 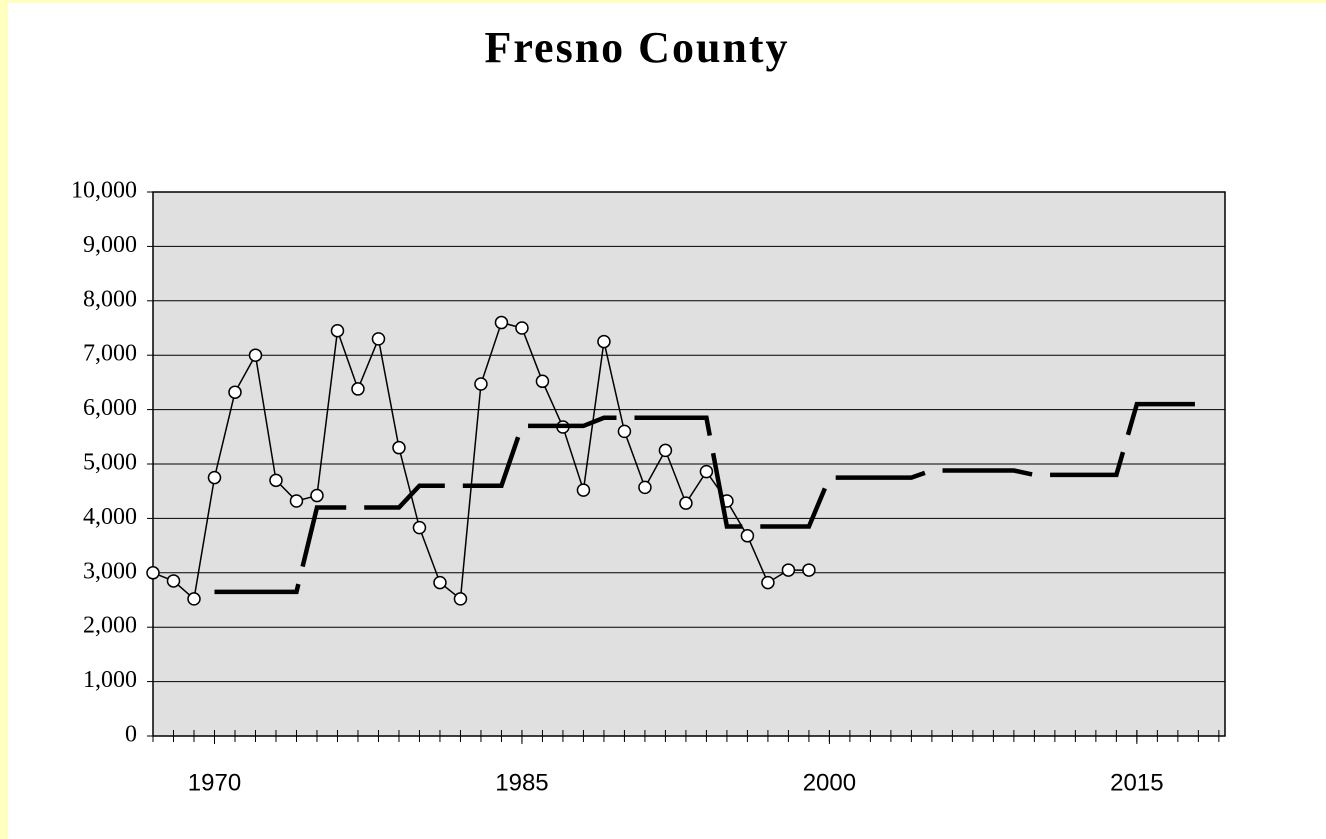 I want to click on y-tick-label: 2,000, so click(x=110, y=626).